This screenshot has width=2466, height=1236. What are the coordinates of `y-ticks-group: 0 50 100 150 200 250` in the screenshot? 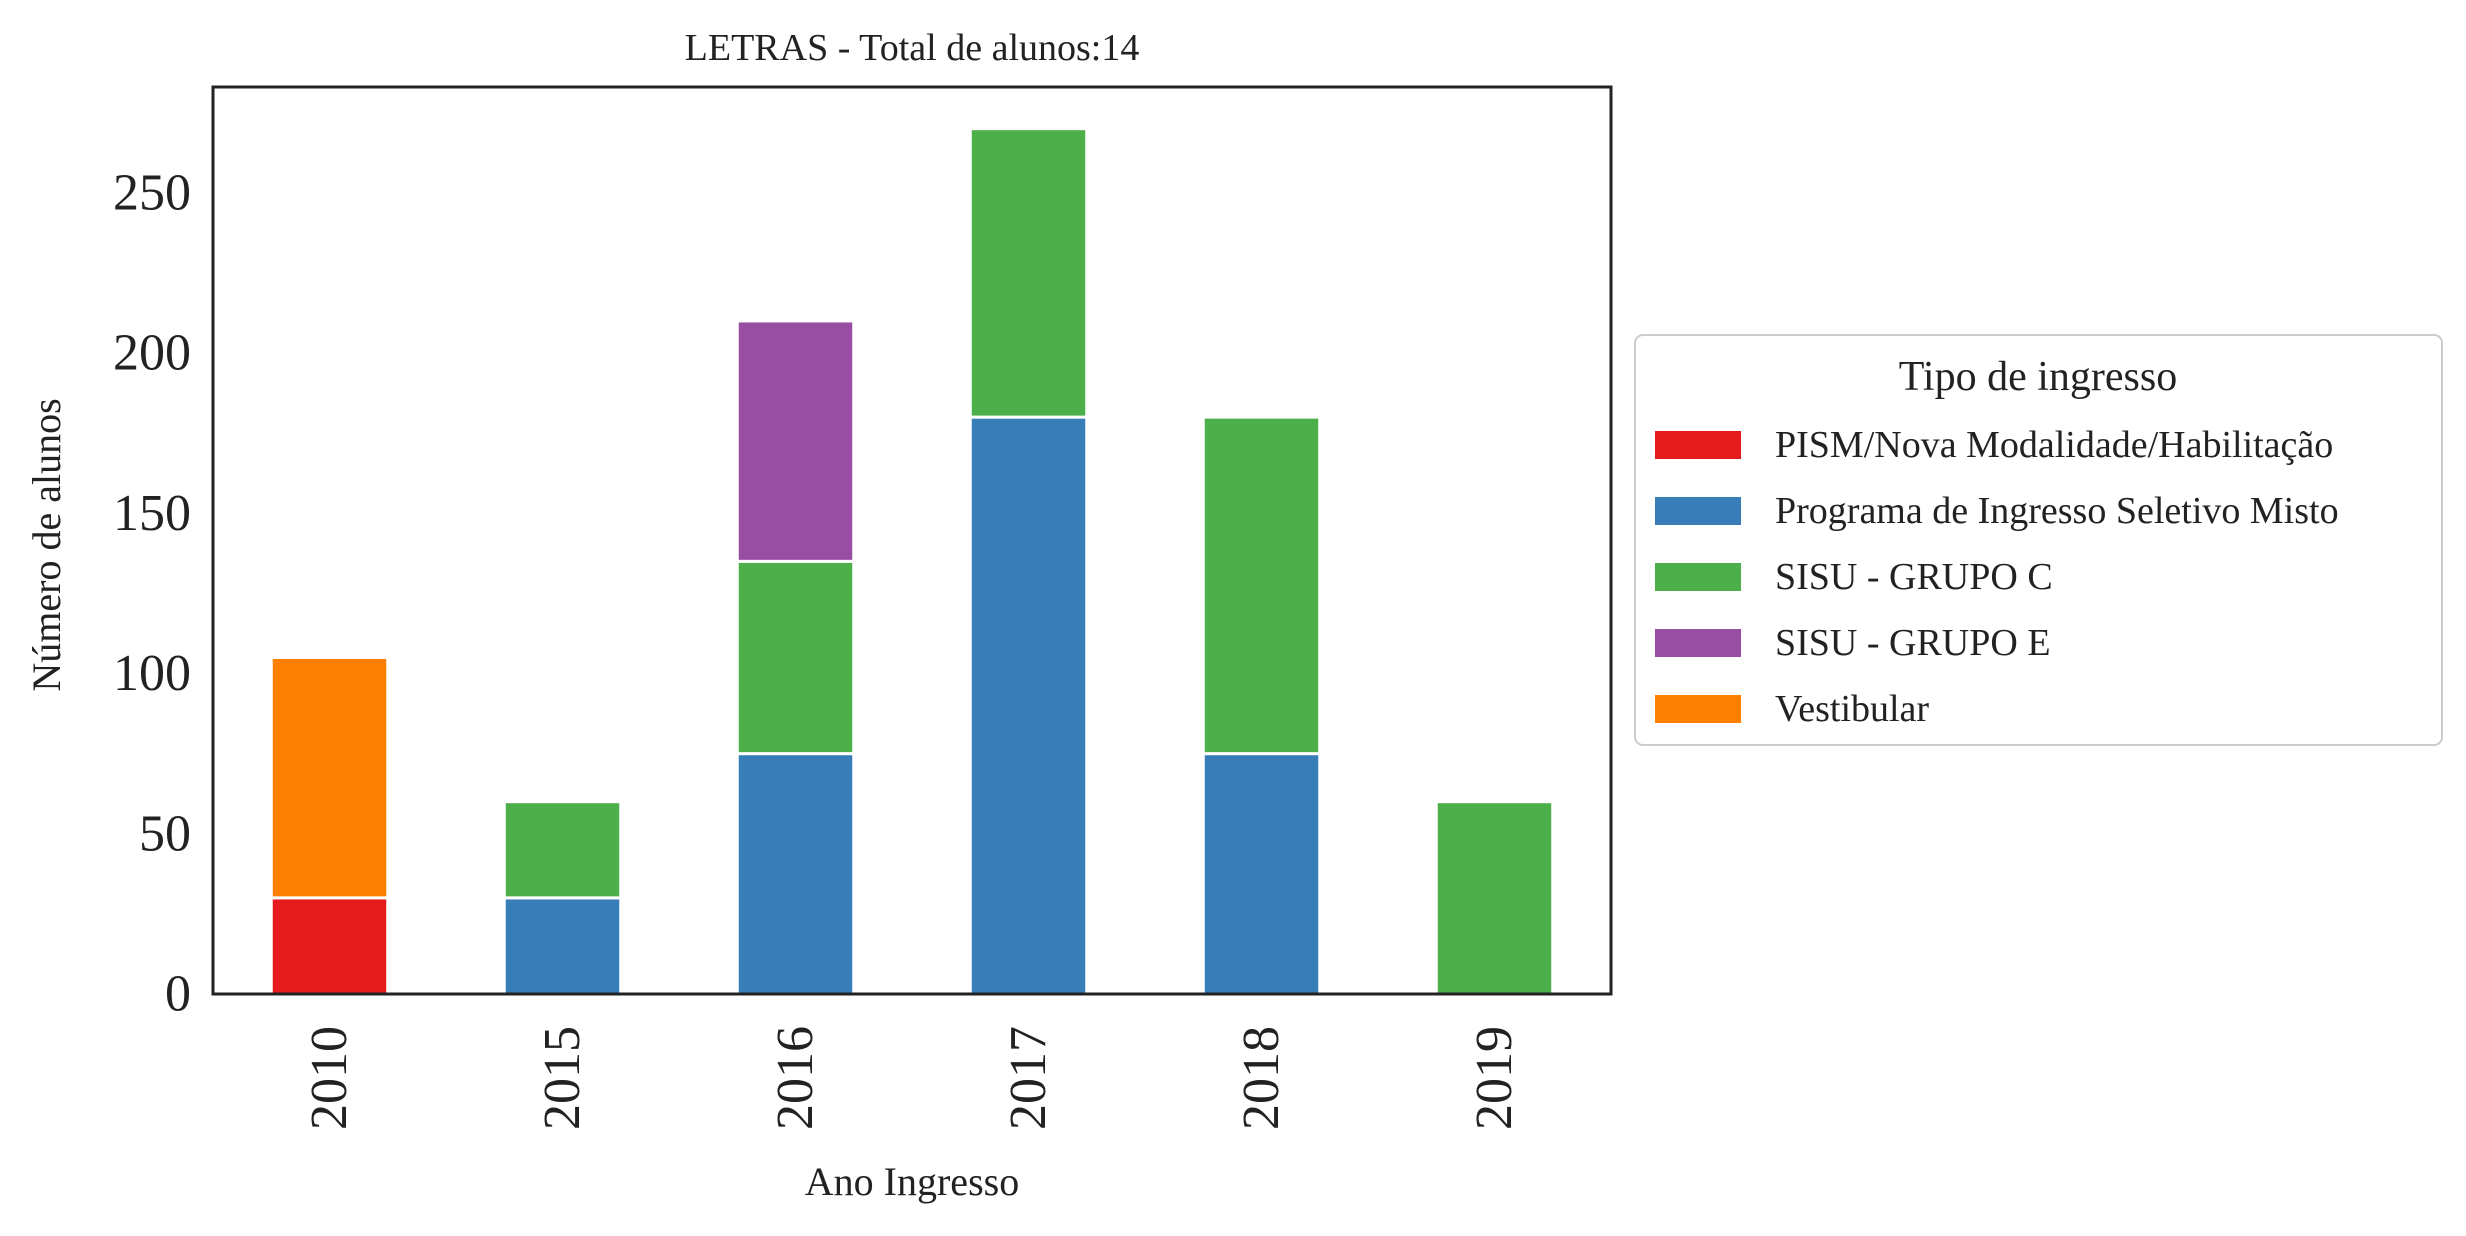 It's located at (152, 593).